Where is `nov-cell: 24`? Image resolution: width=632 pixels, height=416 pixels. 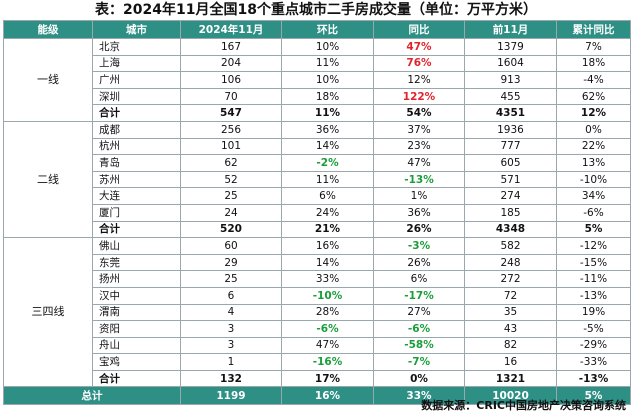 nov-cell: 24 is located at coordinates (231, 212).